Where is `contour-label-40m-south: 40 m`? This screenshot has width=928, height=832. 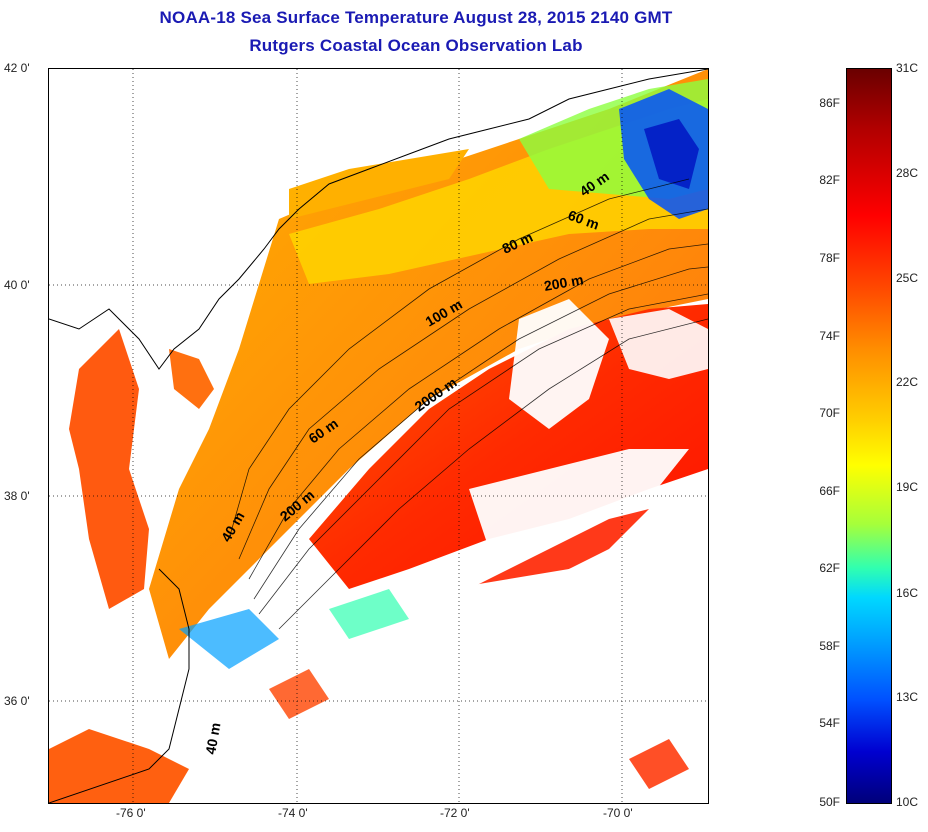 contour-label-40m-south: 40 m is located at coordinates (212, 738).